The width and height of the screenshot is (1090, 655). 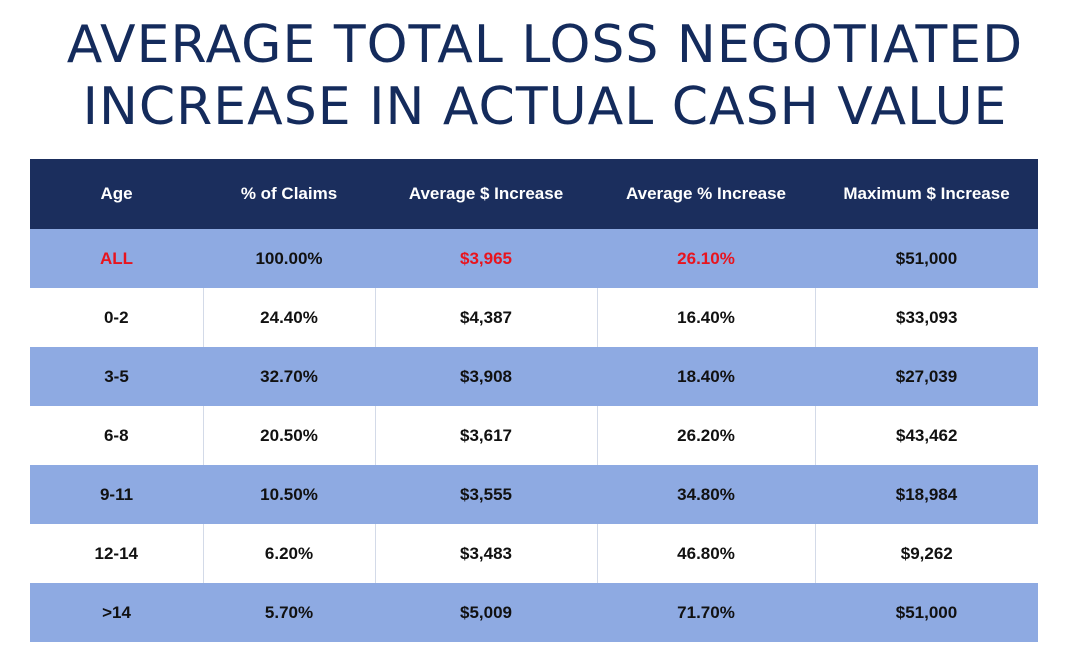 What do you see at coordinates (289, 376) in the screenshot?
I see `cell-pct-claims: 32.70%` at bounding box center [289, 376].